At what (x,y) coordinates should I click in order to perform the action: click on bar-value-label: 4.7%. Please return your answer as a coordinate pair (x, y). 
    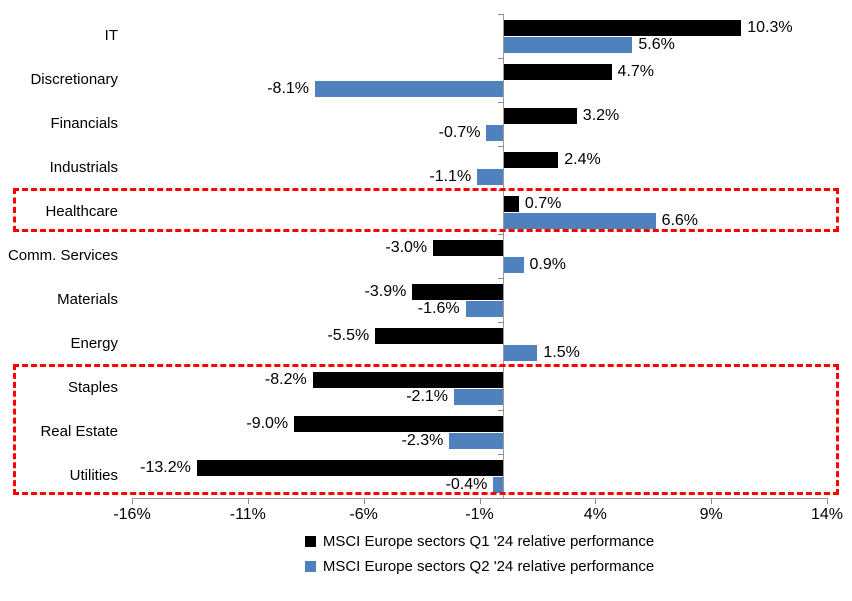
    Looking at the image, I should click on (636, 71).